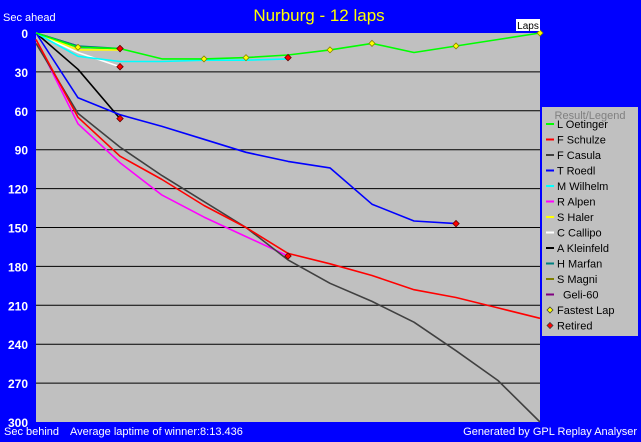  What do you see at coordinates (582, 187) in the screenshot?
I see `legend-label: M Wilhelm` at bounding box center [582, 187].